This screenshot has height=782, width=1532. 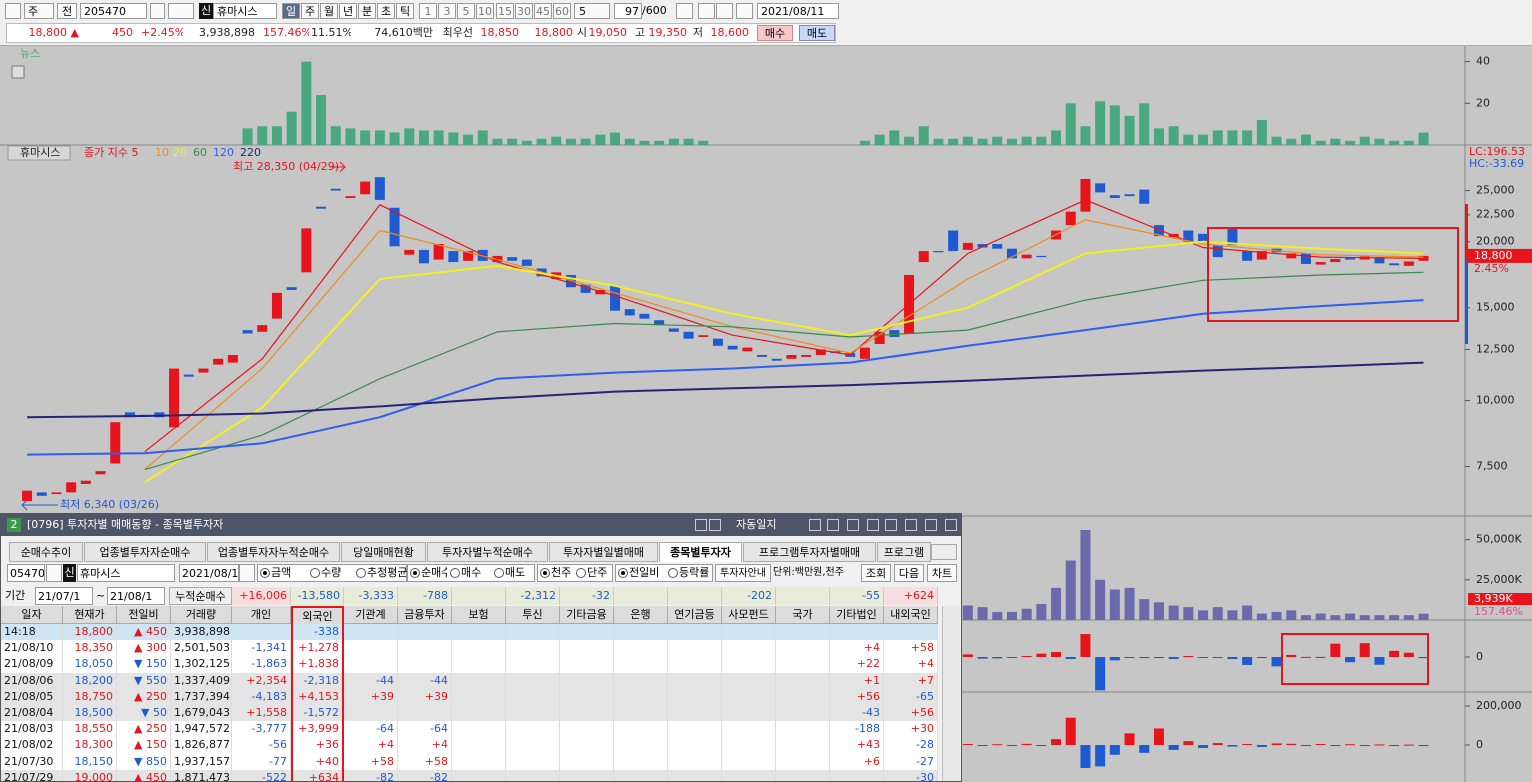 What do you see at coordinates (524, 11) in the screenshot?
I see `minute-button: 30` at bounding box center [524, 11].